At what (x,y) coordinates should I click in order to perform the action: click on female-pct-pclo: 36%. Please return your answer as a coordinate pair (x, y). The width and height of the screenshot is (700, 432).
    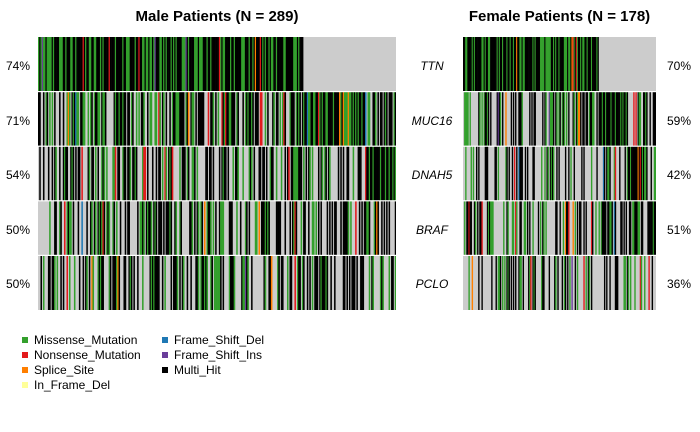
    Looking at the image, I should click on (679, 284).